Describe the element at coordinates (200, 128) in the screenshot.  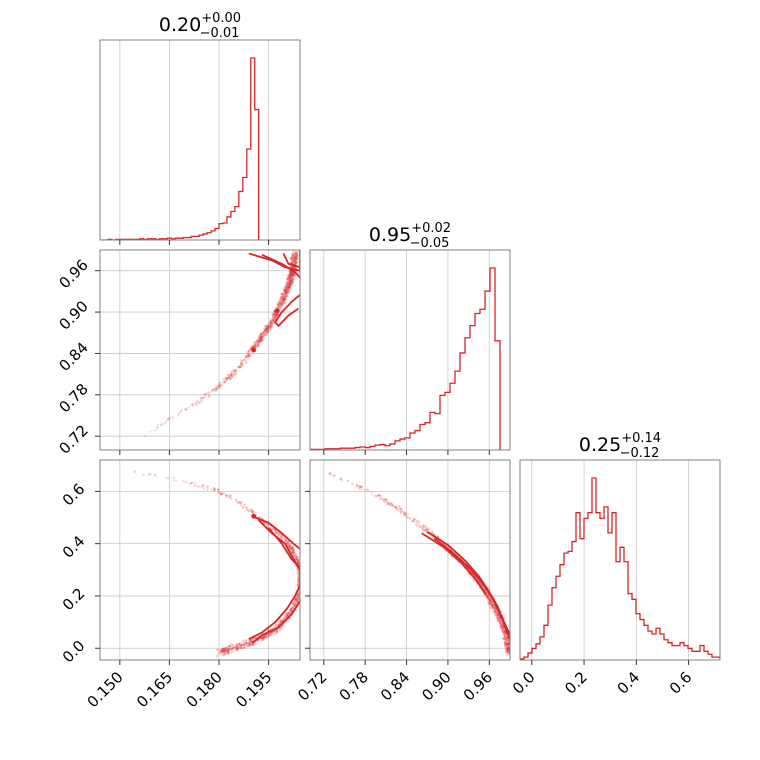
I see `hist-0: 0.20+0.00 −0.01` at that location.